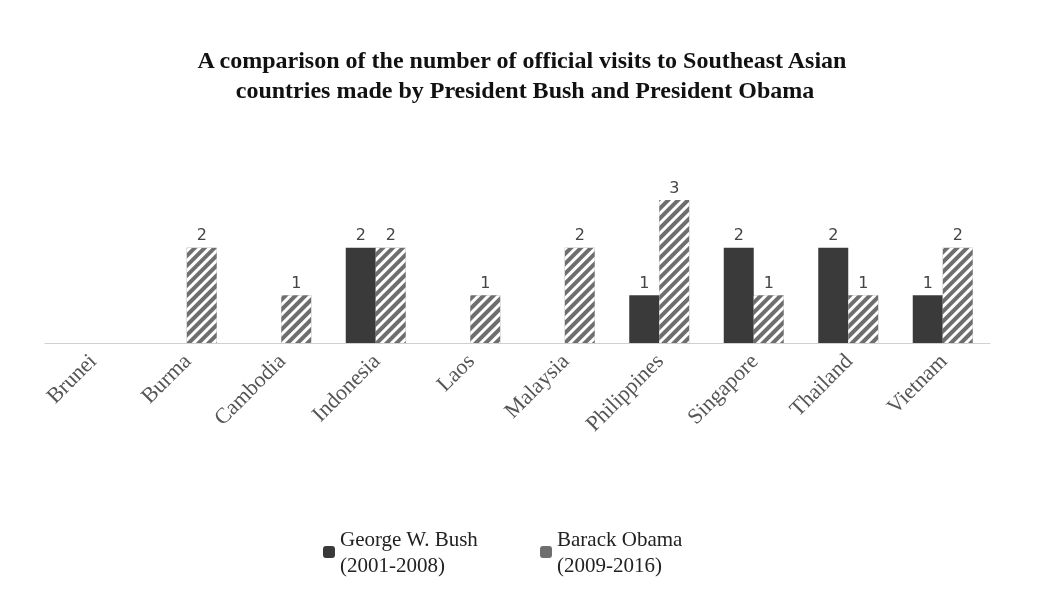 The height and width of the screenshot is (603, 1050). I want to click on legend-label: Barack Obama (2009-2016), so click(622, 552).